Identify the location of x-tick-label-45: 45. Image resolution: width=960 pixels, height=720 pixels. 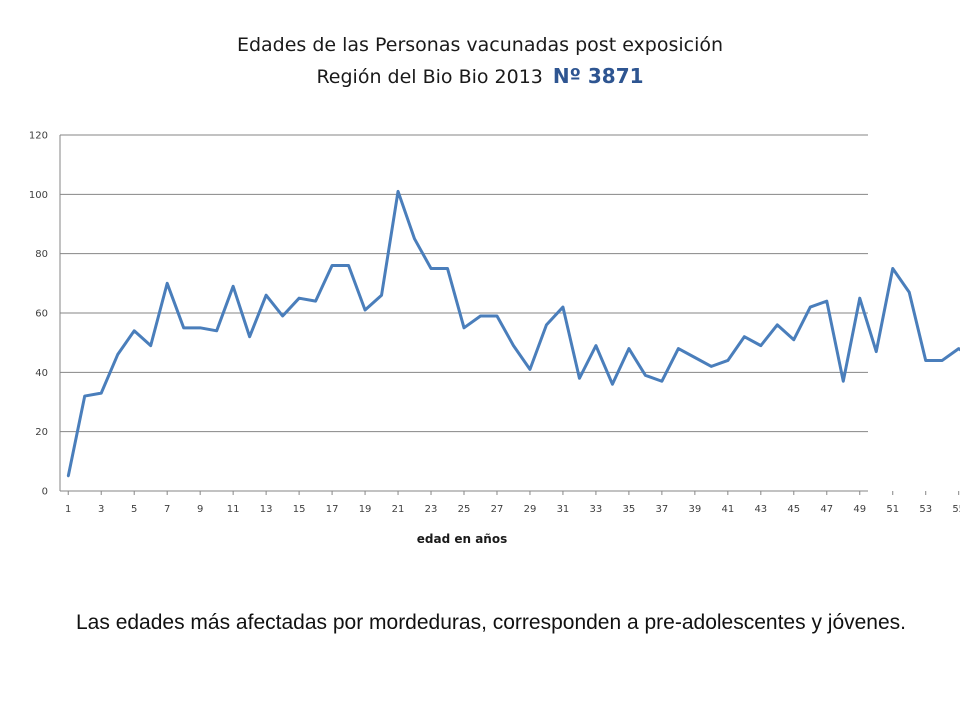
(793, 509).